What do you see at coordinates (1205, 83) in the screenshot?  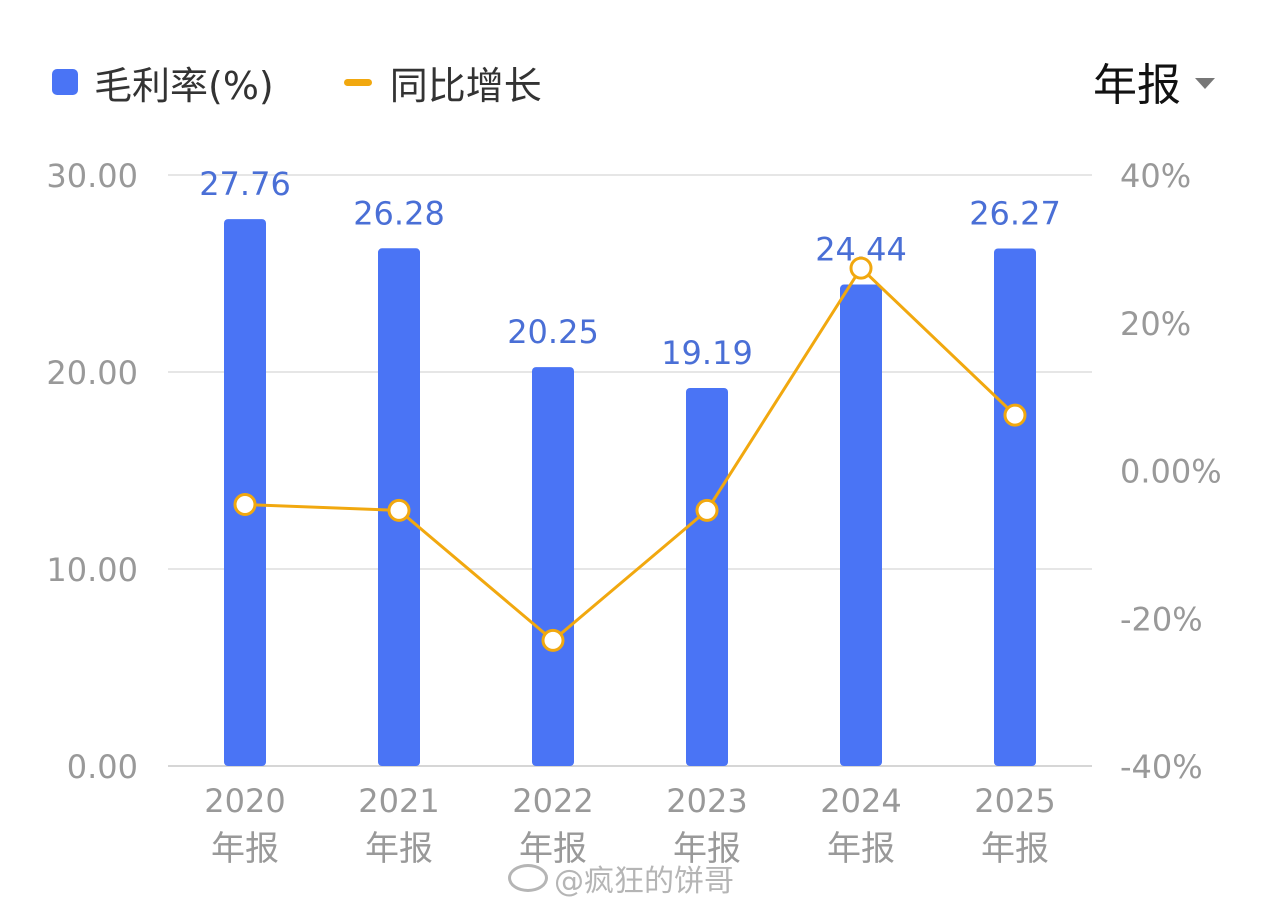 I see `caret-down-icon` at bounding box center [1205, 83].